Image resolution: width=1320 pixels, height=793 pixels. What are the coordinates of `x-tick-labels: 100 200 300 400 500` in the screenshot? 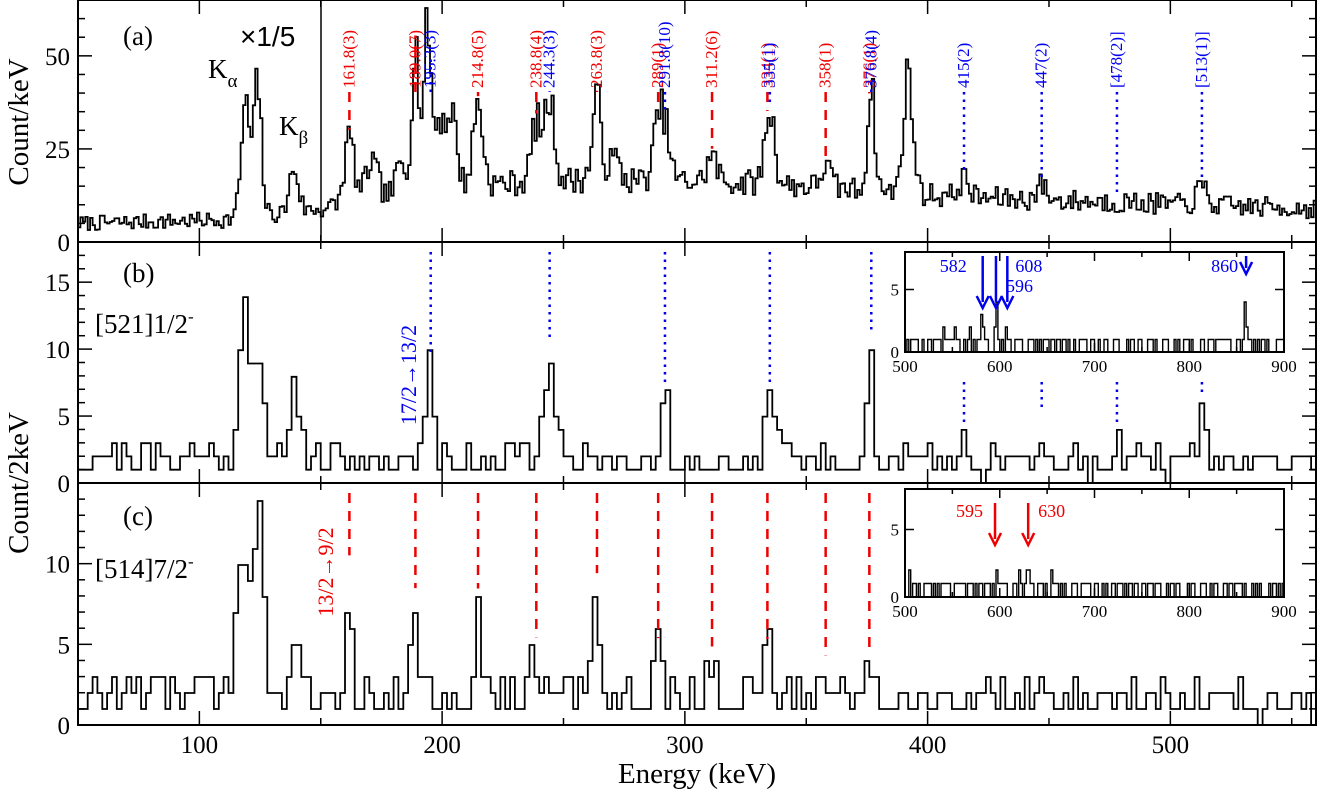 It's located at (685, 745).